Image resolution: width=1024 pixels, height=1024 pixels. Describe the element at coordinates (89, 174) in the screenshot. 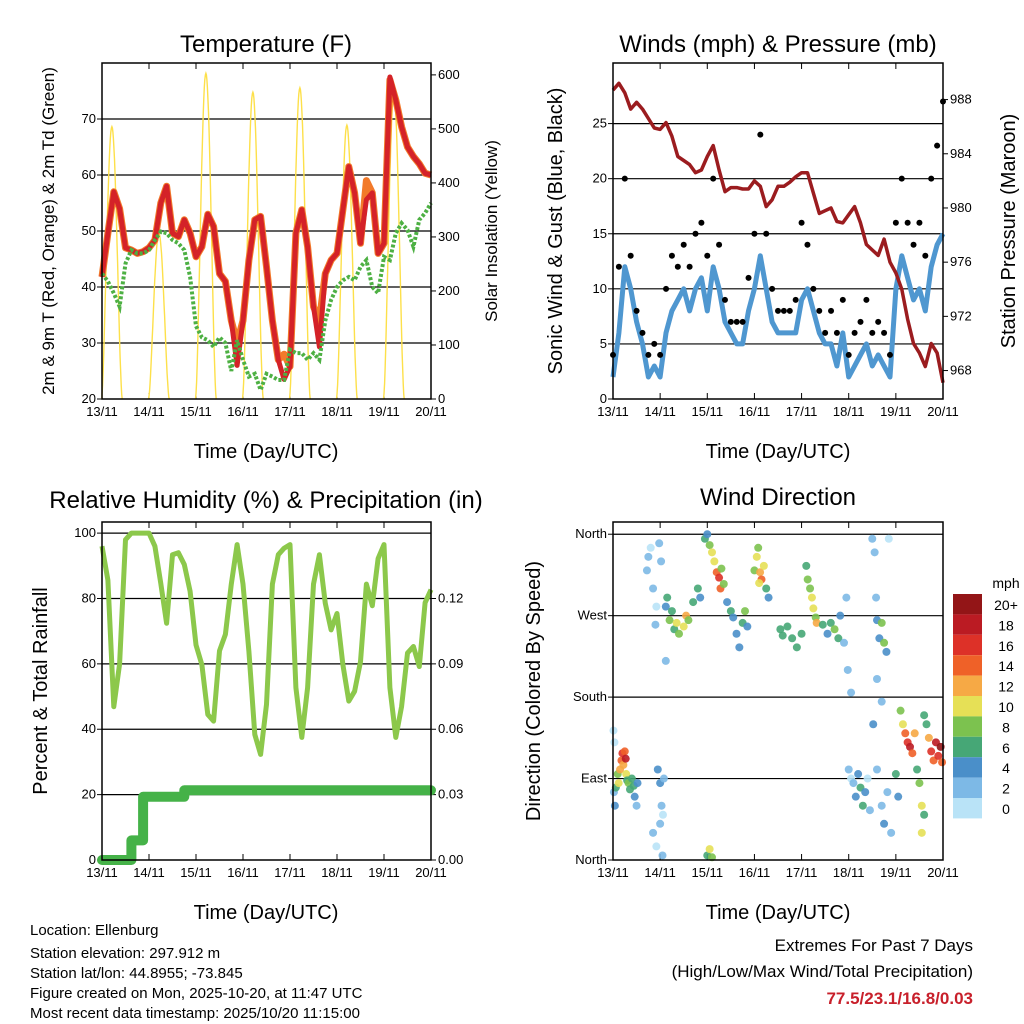

I see `y-tick-label: 60` at that location.